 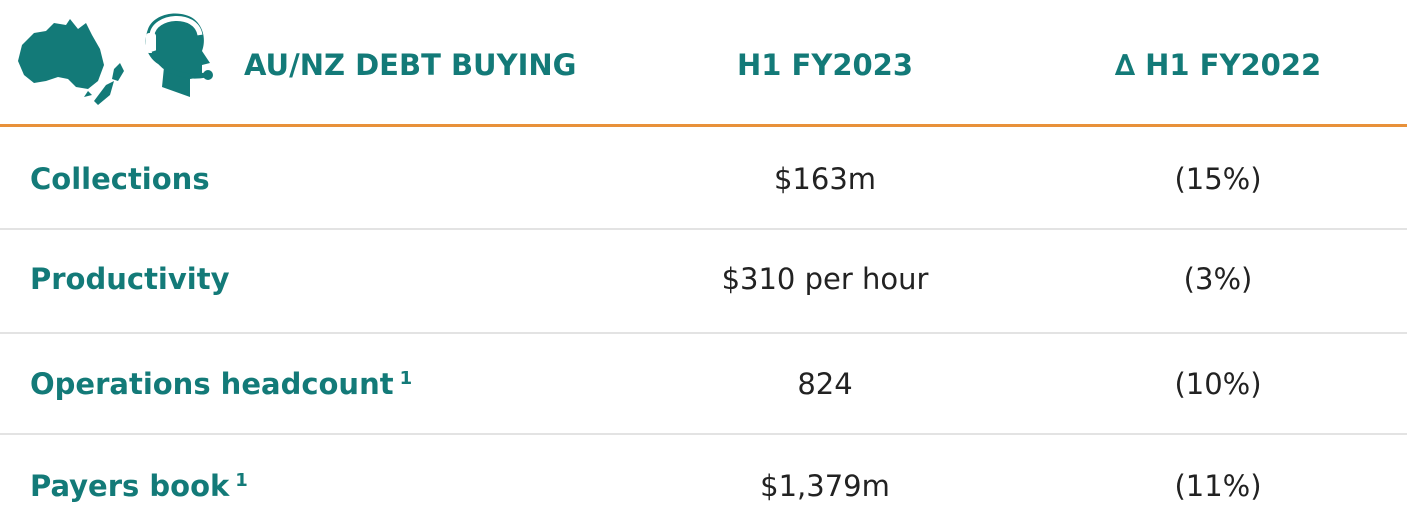 I want to click on row-label: Operations headcount 1, so click(x=221, y=384).